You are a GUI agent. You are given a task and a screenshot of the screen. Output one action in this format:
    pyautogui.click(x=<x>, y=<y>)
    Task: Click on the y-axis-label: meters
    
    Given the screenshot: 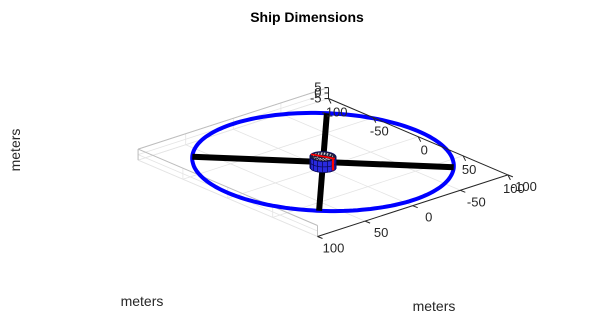 What is the action you would take?
    pyautogui.click(x=142, y=301)
    